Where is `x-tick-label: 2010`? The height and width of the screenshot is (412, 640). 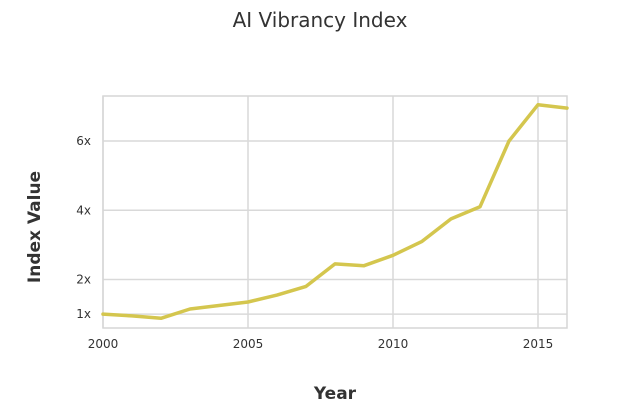 x-tick-label: 2010 is located at coordinates (393, 344).